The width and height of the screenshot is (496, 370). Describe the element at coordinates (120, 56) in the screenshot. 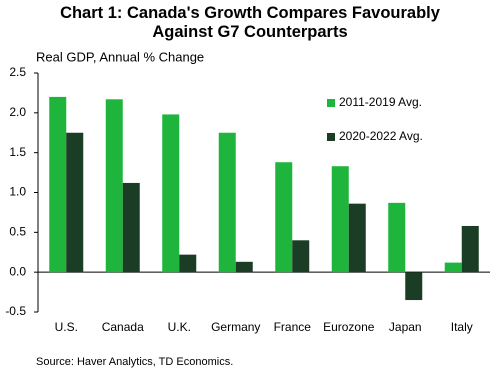

I see `y-axis-label: Real GDP, Annual % Change` at that location.